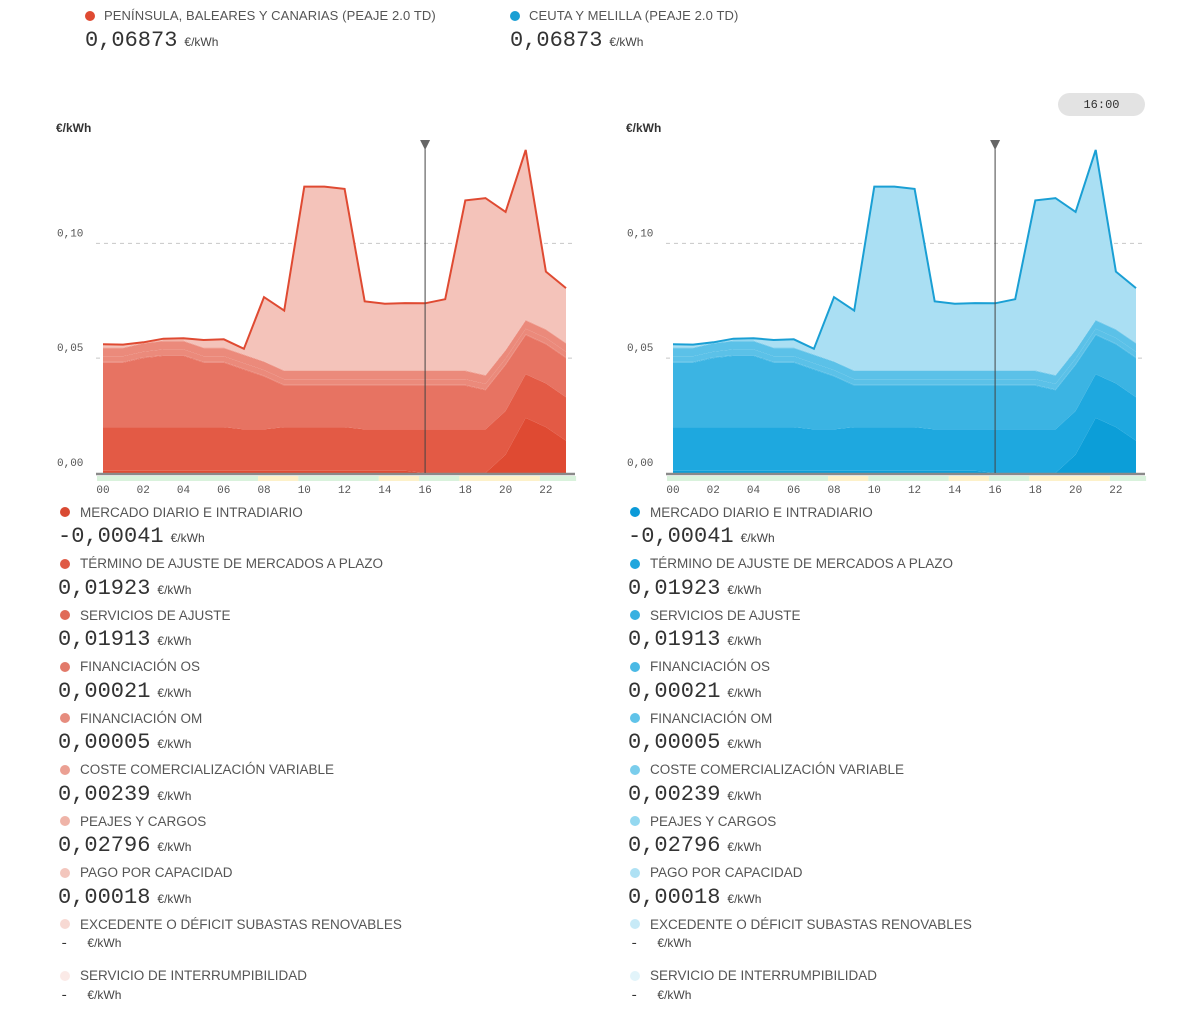 This screenshot has width=1200, height=1029. Describe the element at coordinates (505, 491) in the screenshot. I see `x-tick-label: 20` at that location.